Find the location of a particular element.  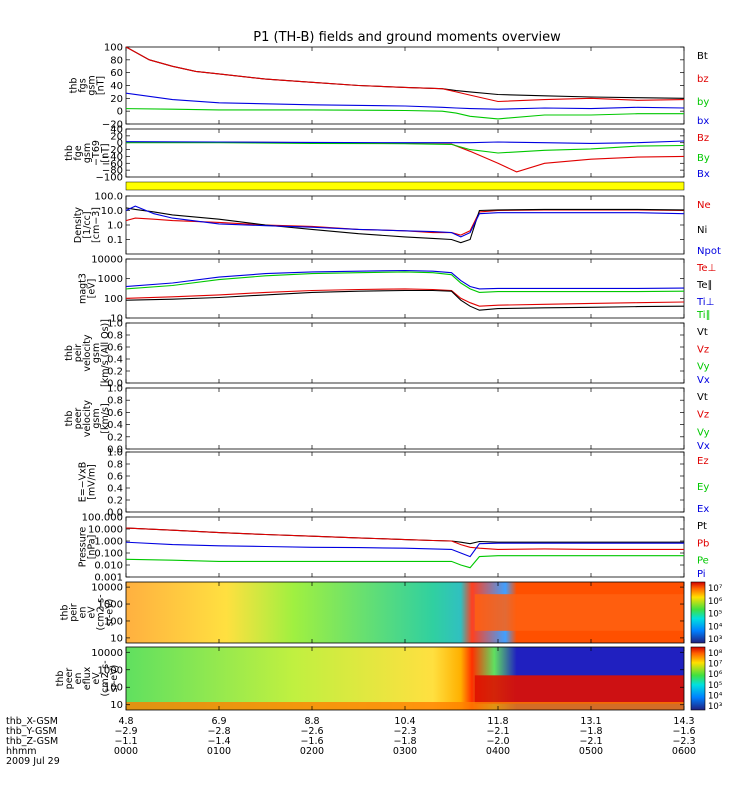

y-axis-label: en is located at coordinates (83, 613).